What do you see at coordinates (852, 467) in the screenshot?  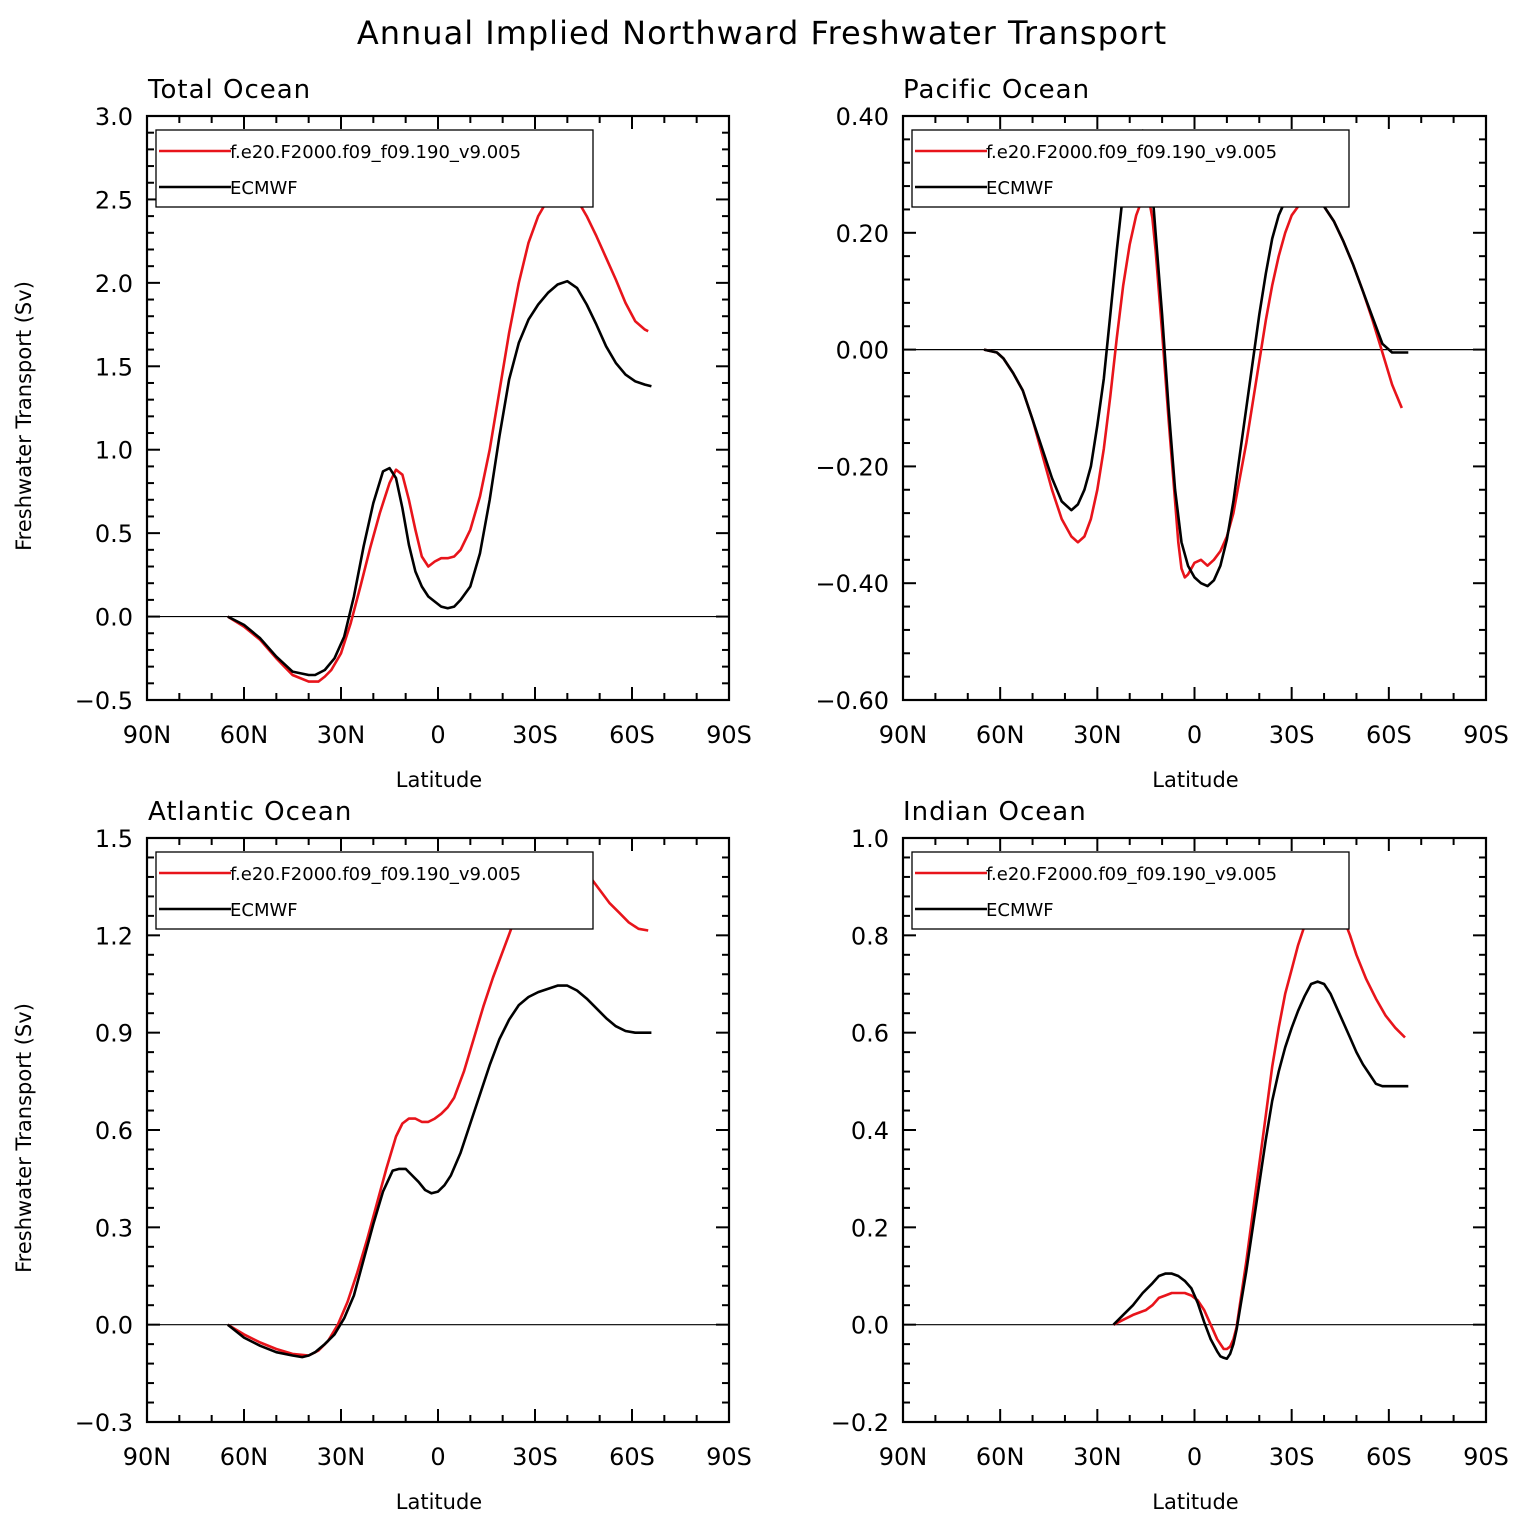 I see `y-tick-label: −0.20` at bounding box center [852, 467].